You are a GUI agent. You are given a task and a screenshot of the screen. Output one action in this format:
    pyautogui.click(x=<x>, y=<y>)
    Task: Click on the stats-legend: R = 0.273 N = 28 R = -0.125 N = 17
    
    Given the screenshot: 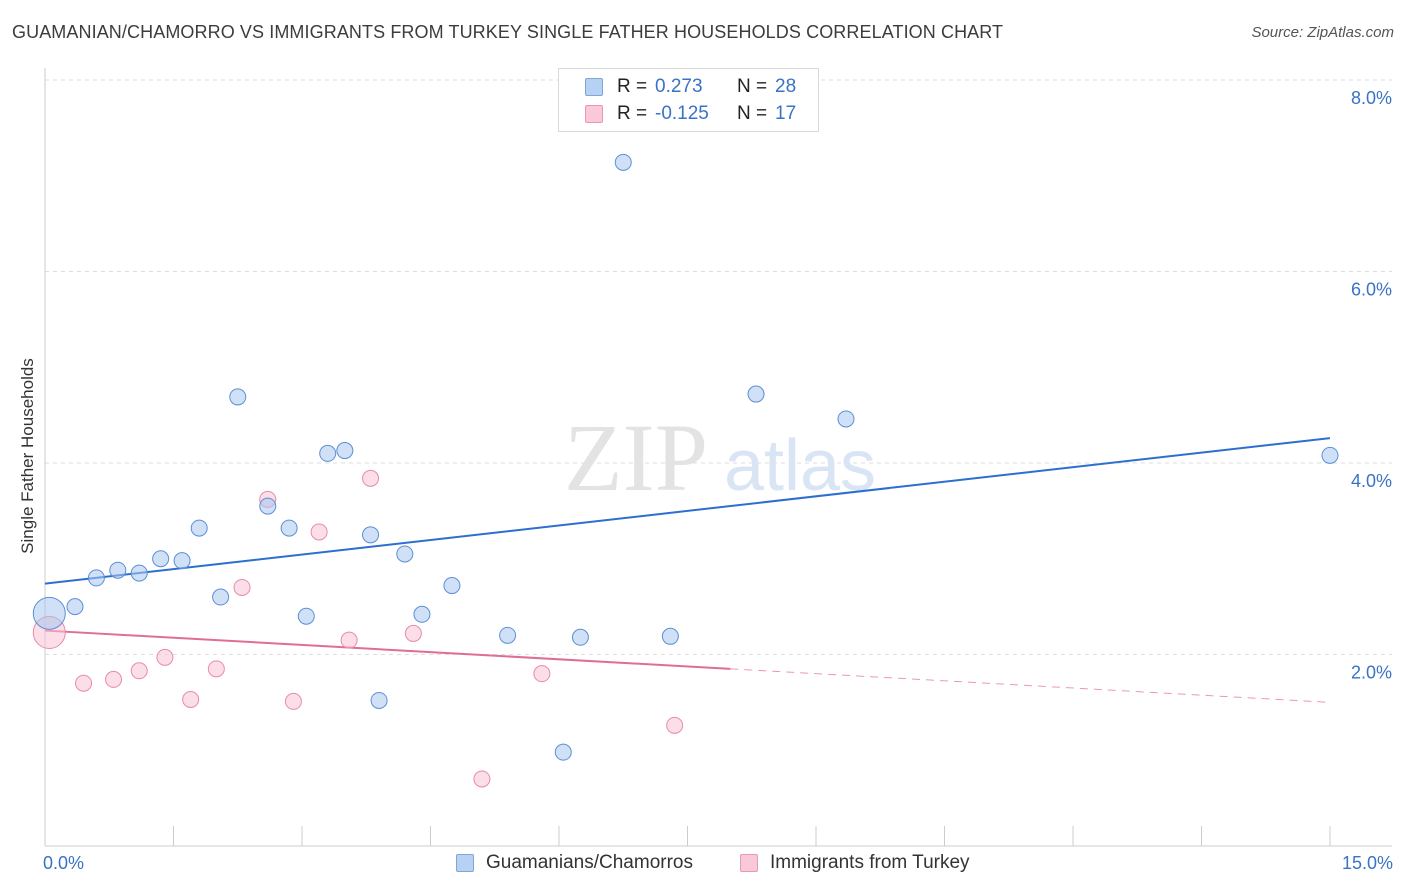 What is the action you would take?
    pyautogui.click(x=688, y=100)
    